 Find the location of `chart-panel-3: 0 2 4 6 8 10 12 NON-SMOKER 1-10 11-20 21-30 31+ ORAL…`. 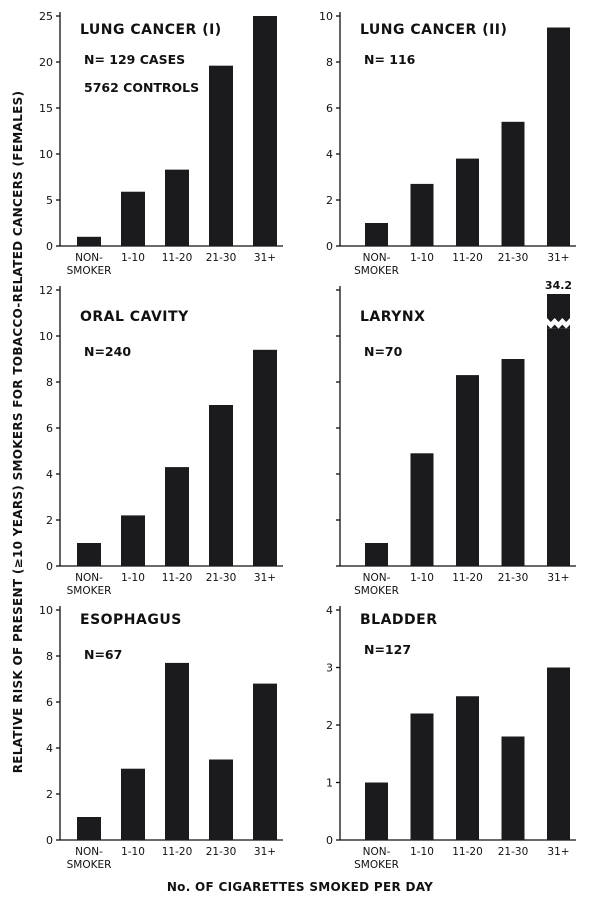

chart-panel-3: 0 2 4 6 8 10 12 NON-SMOKER 1-10 11-20 21-30 31+ ORAL… is located at coordinates (161, 440).